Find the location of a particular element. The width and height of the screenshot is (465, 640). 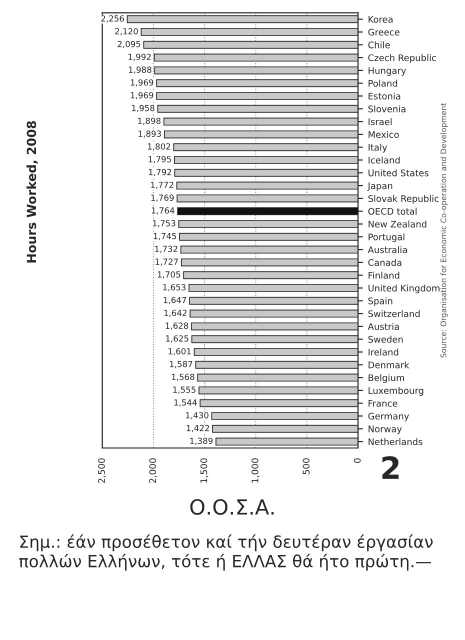

x-tick-label: 2,500 is located at coordinates (102, 470).